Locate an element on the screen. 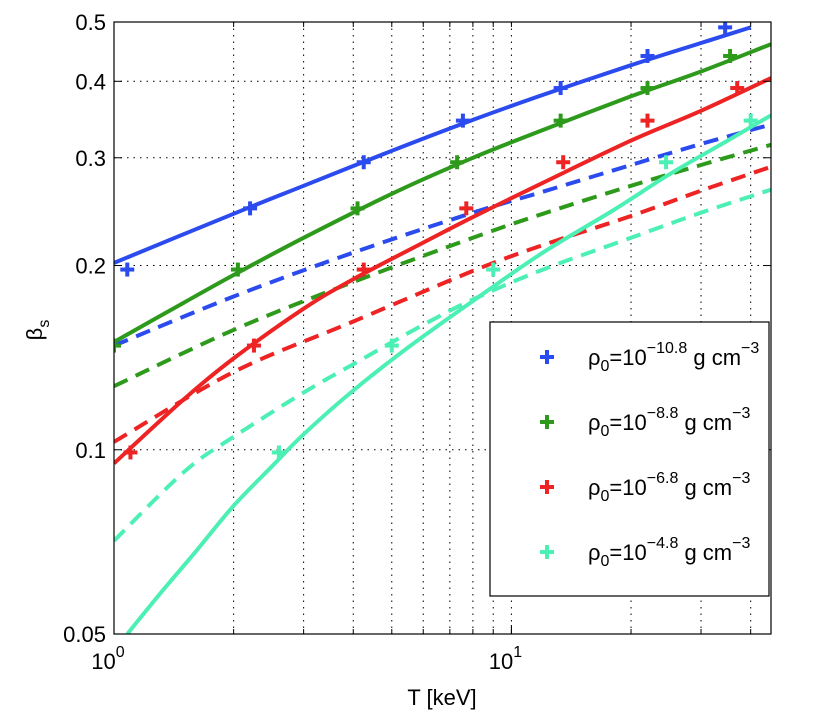  x-axis-label: T [keV] is located at coordinates (441, 697).